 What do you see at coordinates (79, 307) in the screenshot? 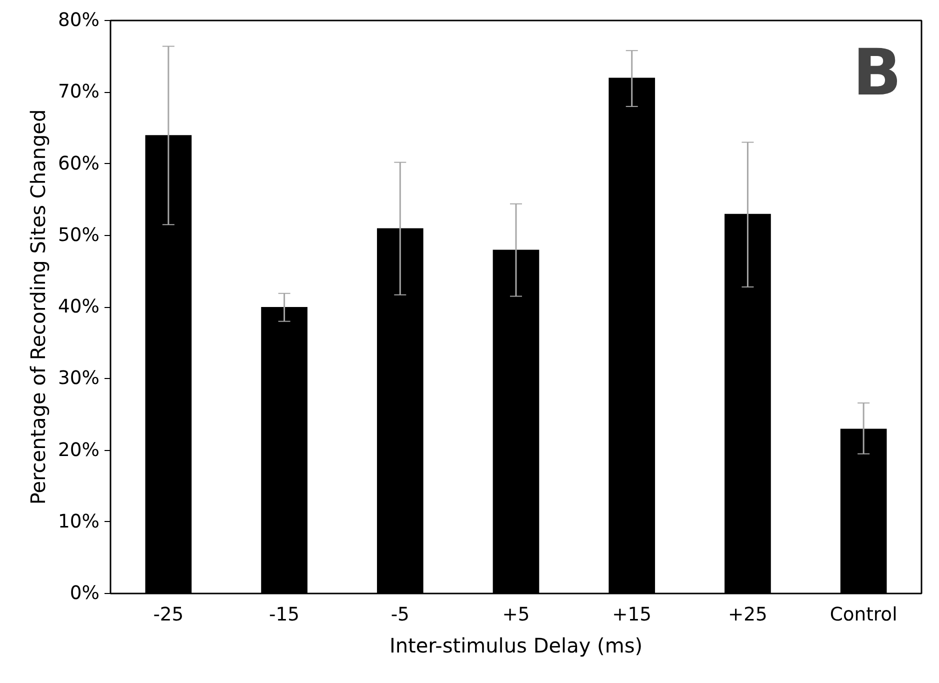
I see `y-tick-label: 40%` at bounding box center [79, 307].